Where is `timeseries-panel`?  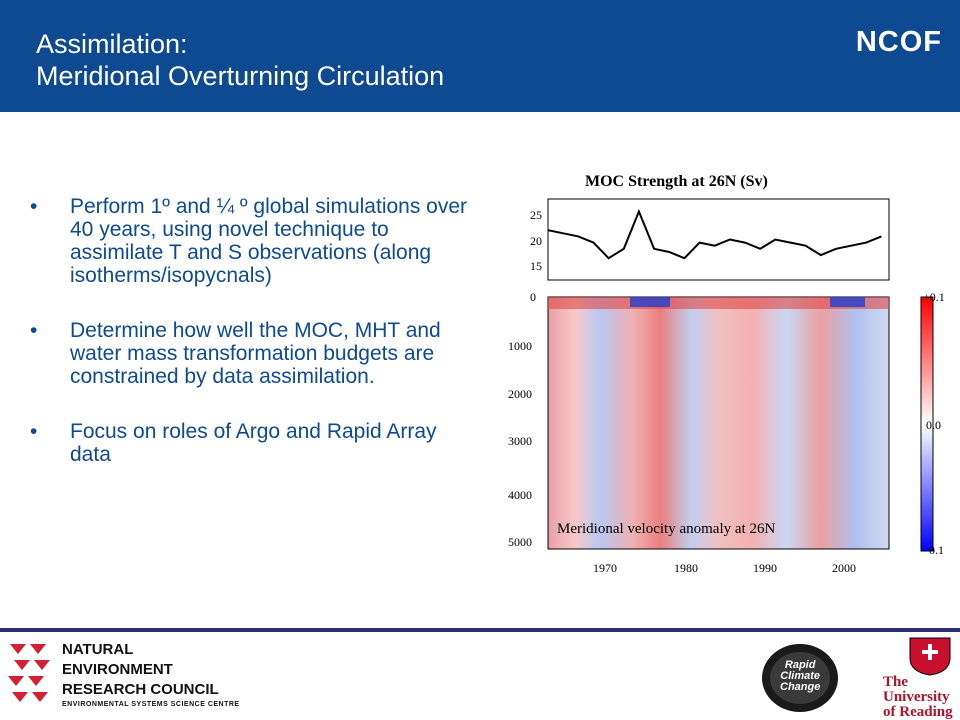
timeseries-panel is located at coordinates (718, 239).